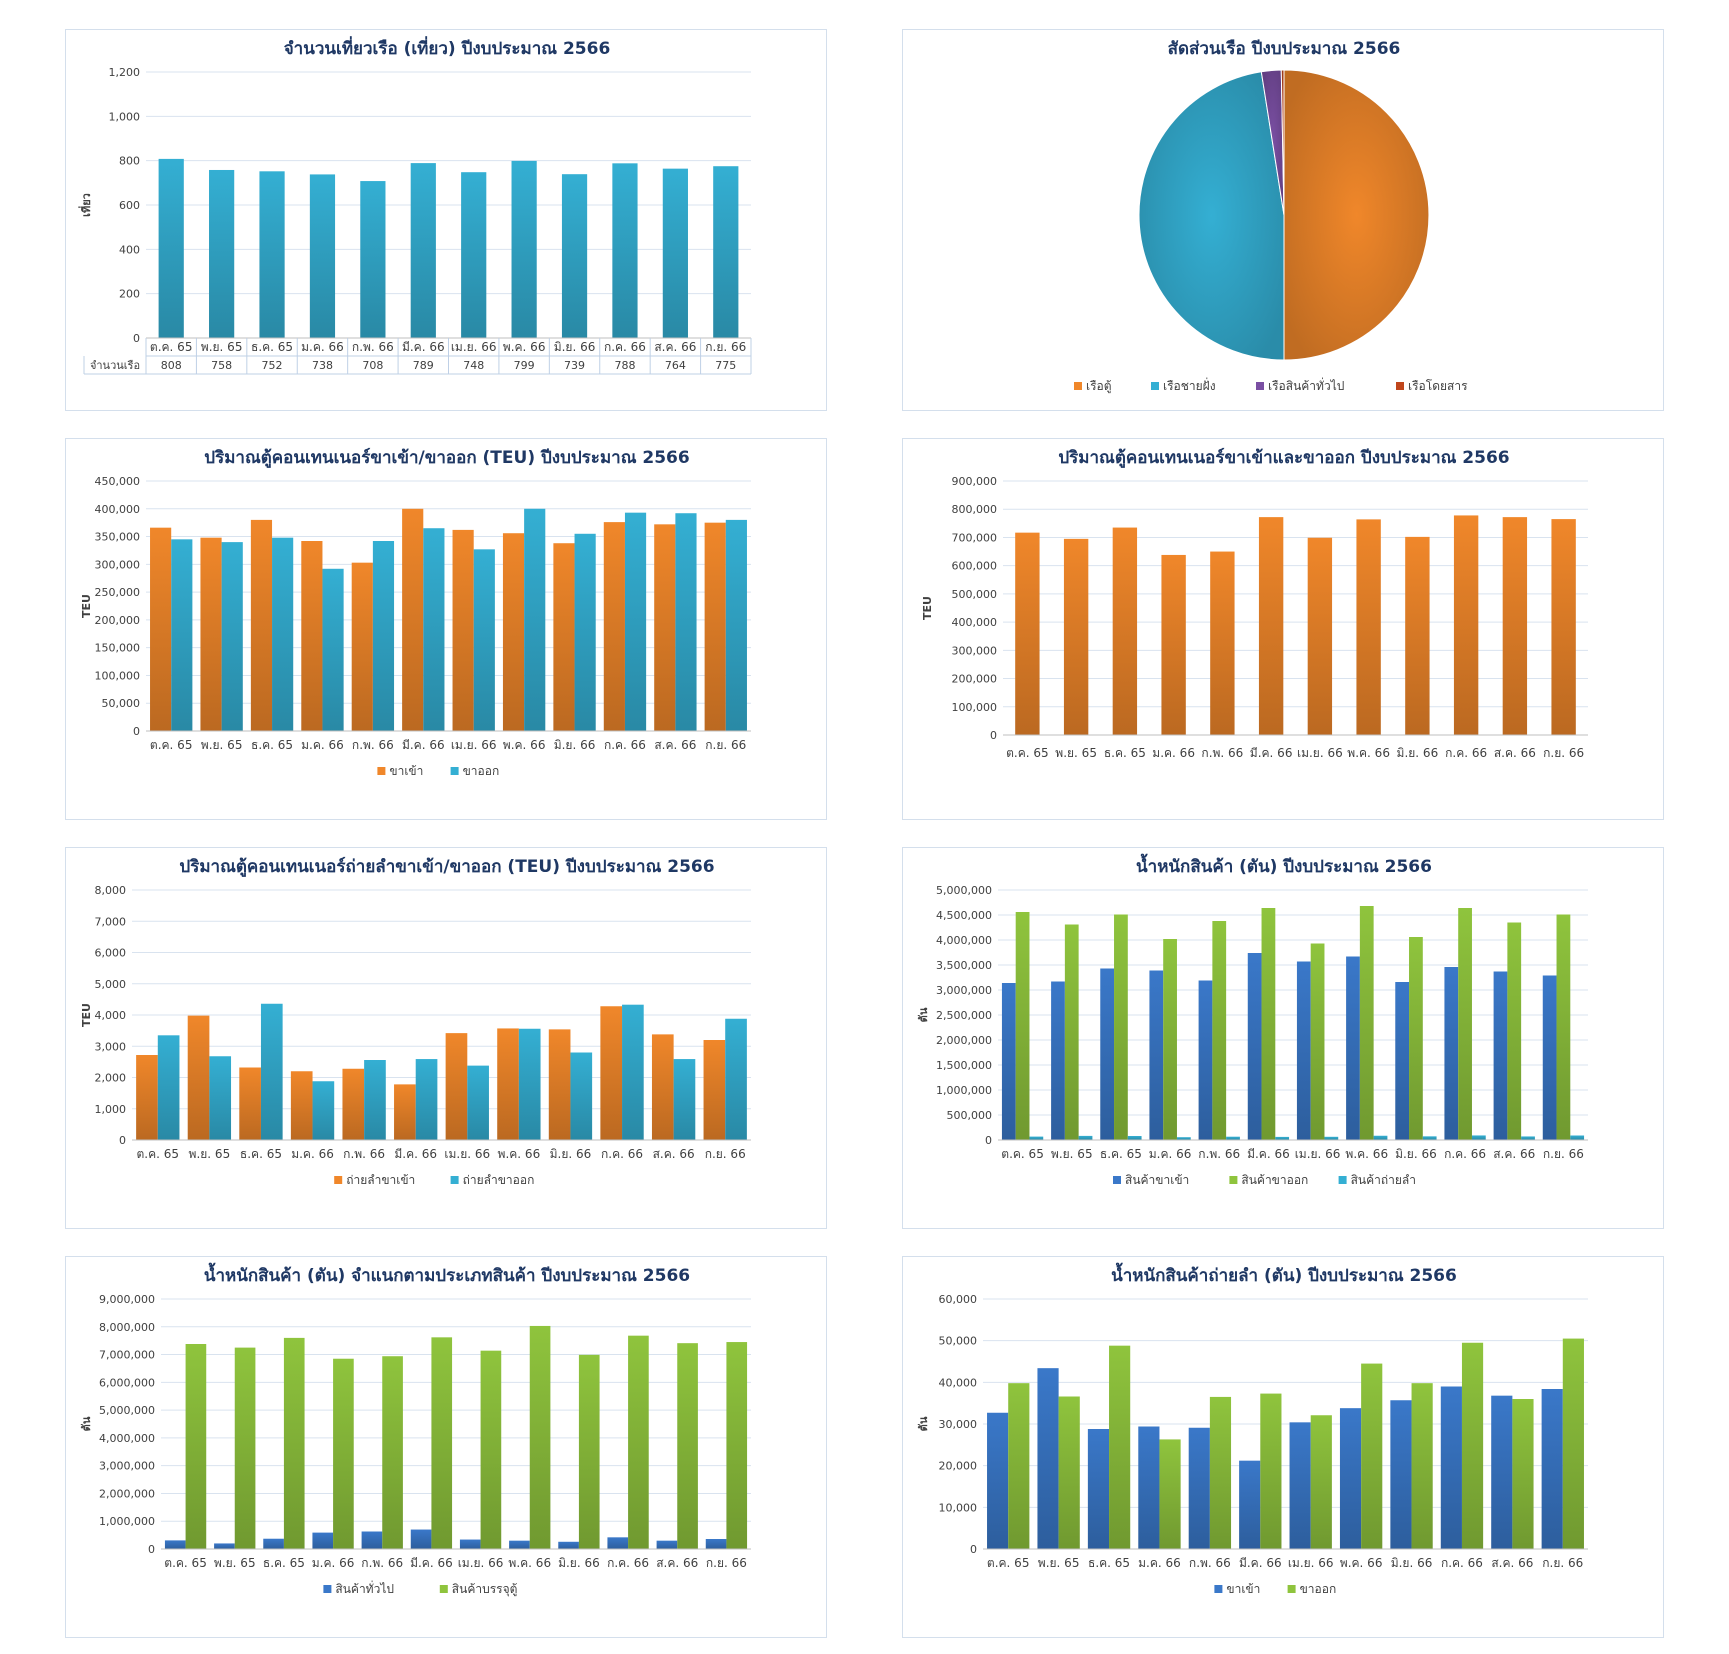  Describe the element at coordinates (1284, 48) in the screenshot. I see `chart-title: สัดส่วนเรือ ปีงบประมาณ 2566` at that location.